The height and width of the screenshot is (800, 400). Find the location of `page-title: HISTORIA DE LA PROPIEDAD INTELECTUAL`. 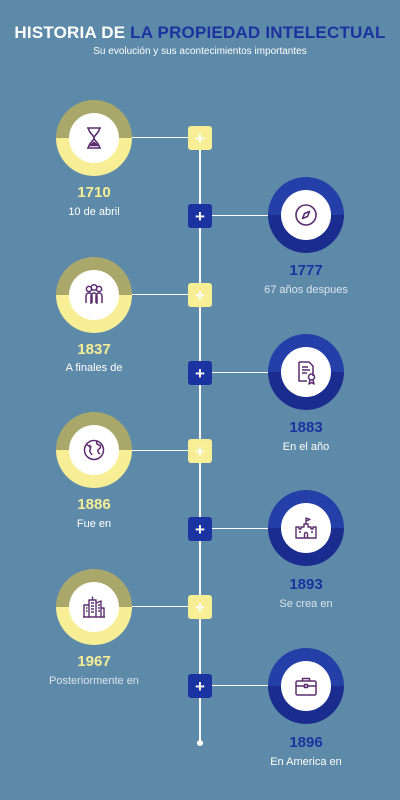

page-title: HISTORIA DE LA PROPIEDAD INTELECTUAL is located at coordinates (200, 33).